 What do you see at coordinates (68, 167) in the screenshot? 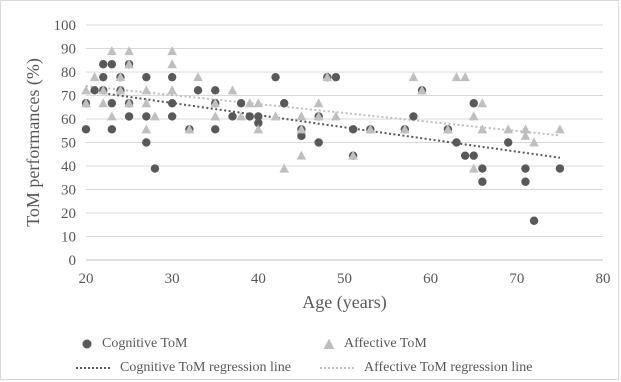
I see `y-tick-label-40: 40` at bounding box center [68, 167].